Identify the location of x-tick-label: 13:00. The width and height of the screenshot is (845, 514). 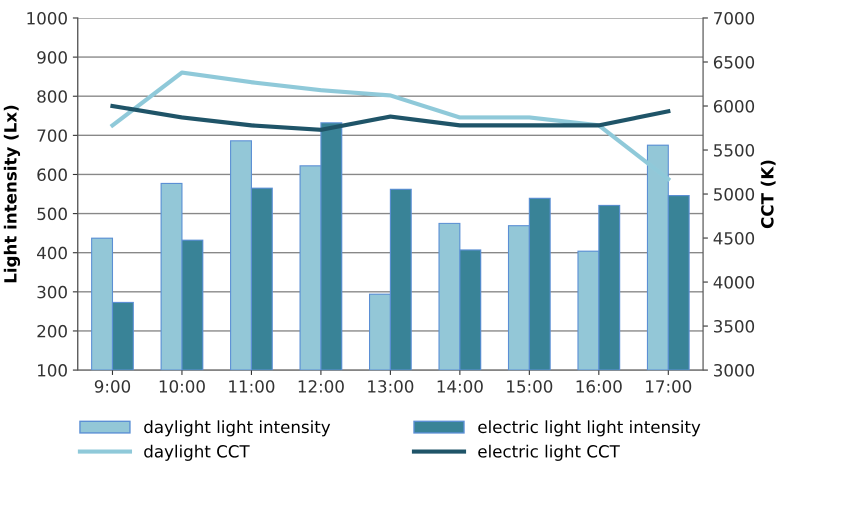
(391, 386).